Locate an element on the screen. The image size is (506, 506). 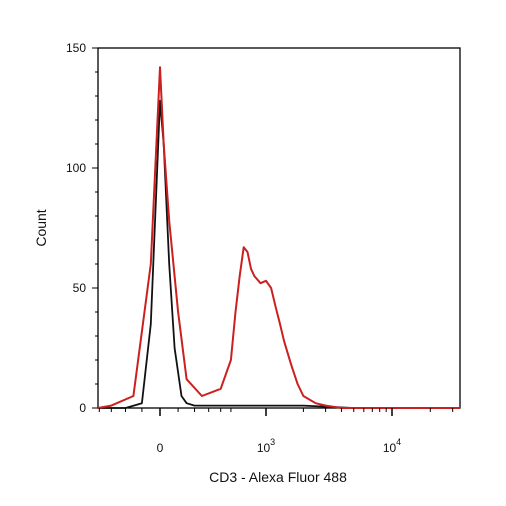
x-tick-label: 0 is located at coordinates (160, 448).